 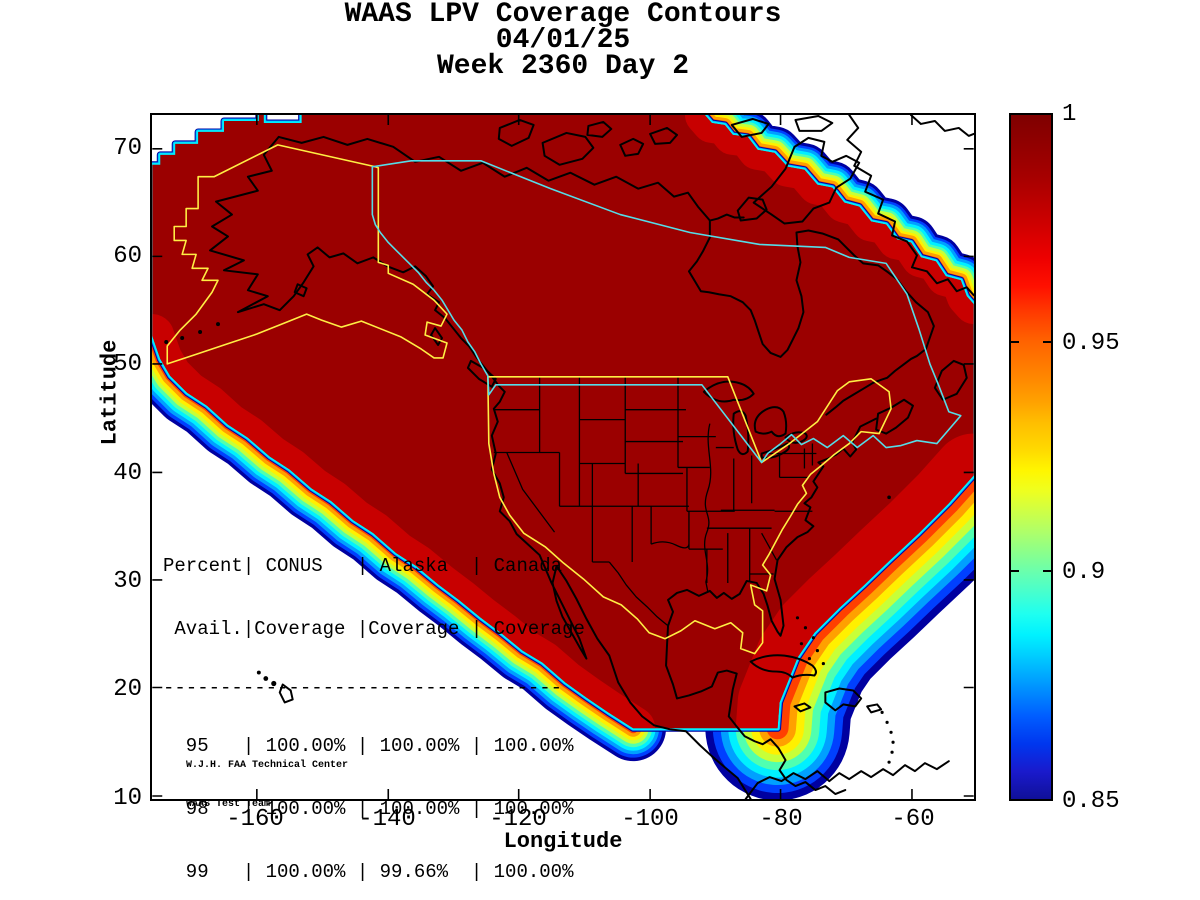 I want to click on lake-superior-outline, so click(x=728, y=391).